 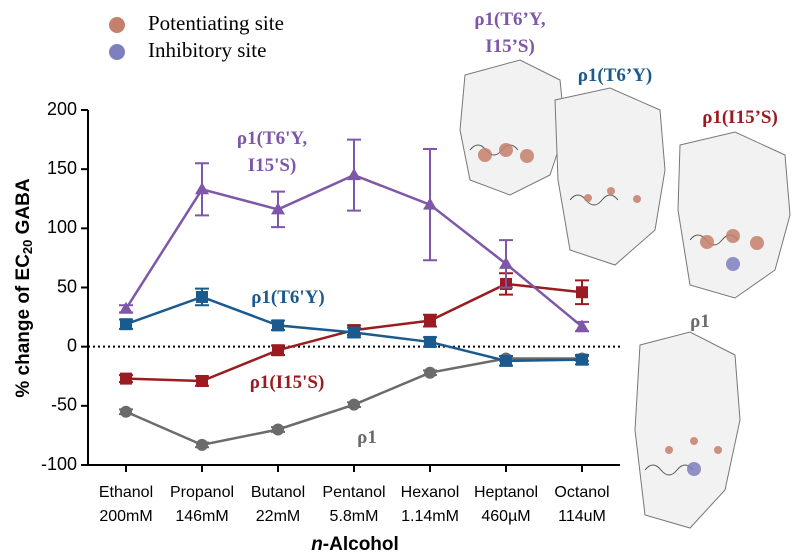 I want to click on x-tick-label: Propanol, so click(x=202, y=492).